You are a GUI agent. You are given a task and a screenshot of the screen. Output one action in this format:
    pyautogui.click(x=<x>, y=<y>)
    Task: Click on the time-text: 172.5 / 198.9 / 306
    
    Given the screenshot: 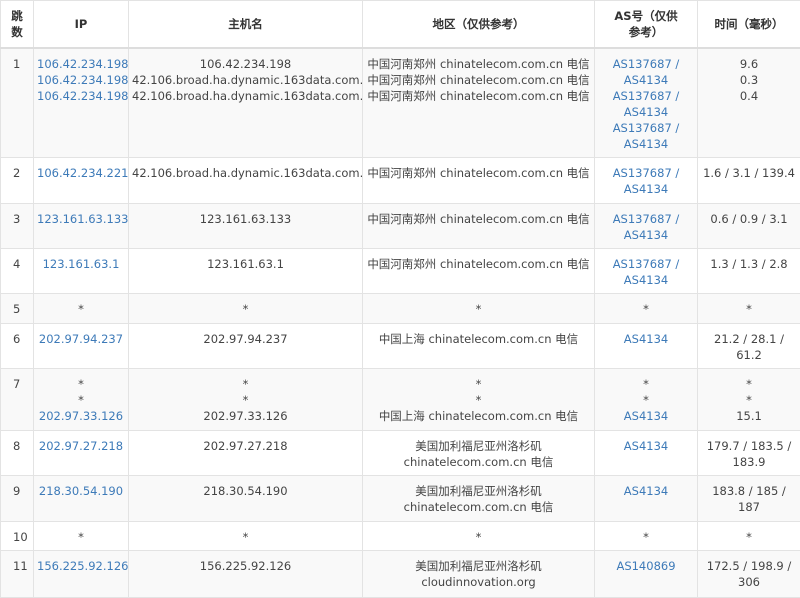 What is the action you would take?
    pyautogui.click(x=749, y=573)
    